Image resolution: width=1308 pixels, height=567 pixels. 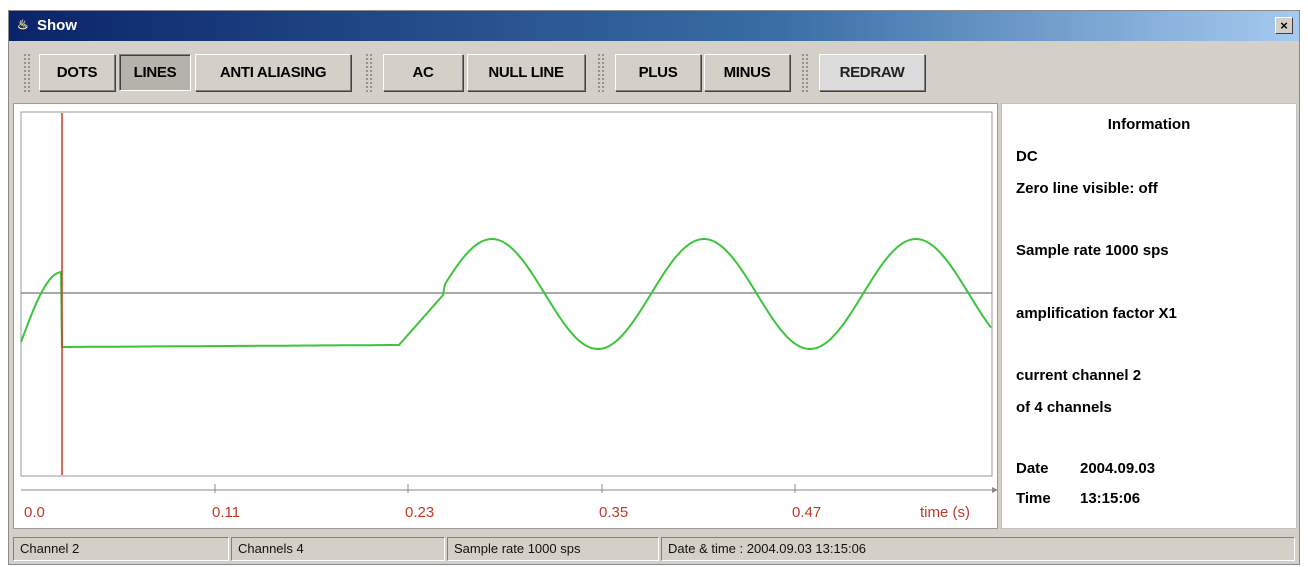 What do you see at coordinates (420, 512) in the screenshot?
I see `x-tick-label: 0.23` at bounding box center [420, 512].